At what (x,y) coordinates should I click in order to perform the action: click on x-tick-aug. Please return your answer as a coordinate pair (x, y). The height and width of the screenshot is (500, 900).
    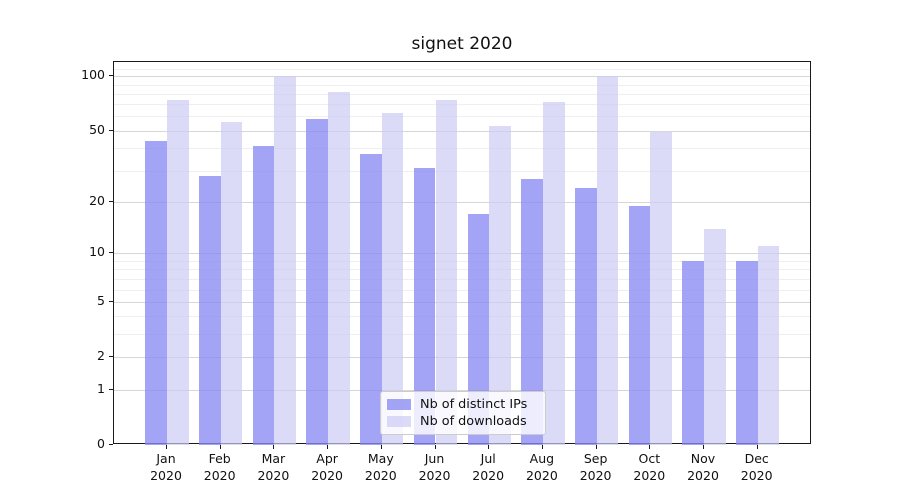
    Looking at the image, I should click on (542, 447).